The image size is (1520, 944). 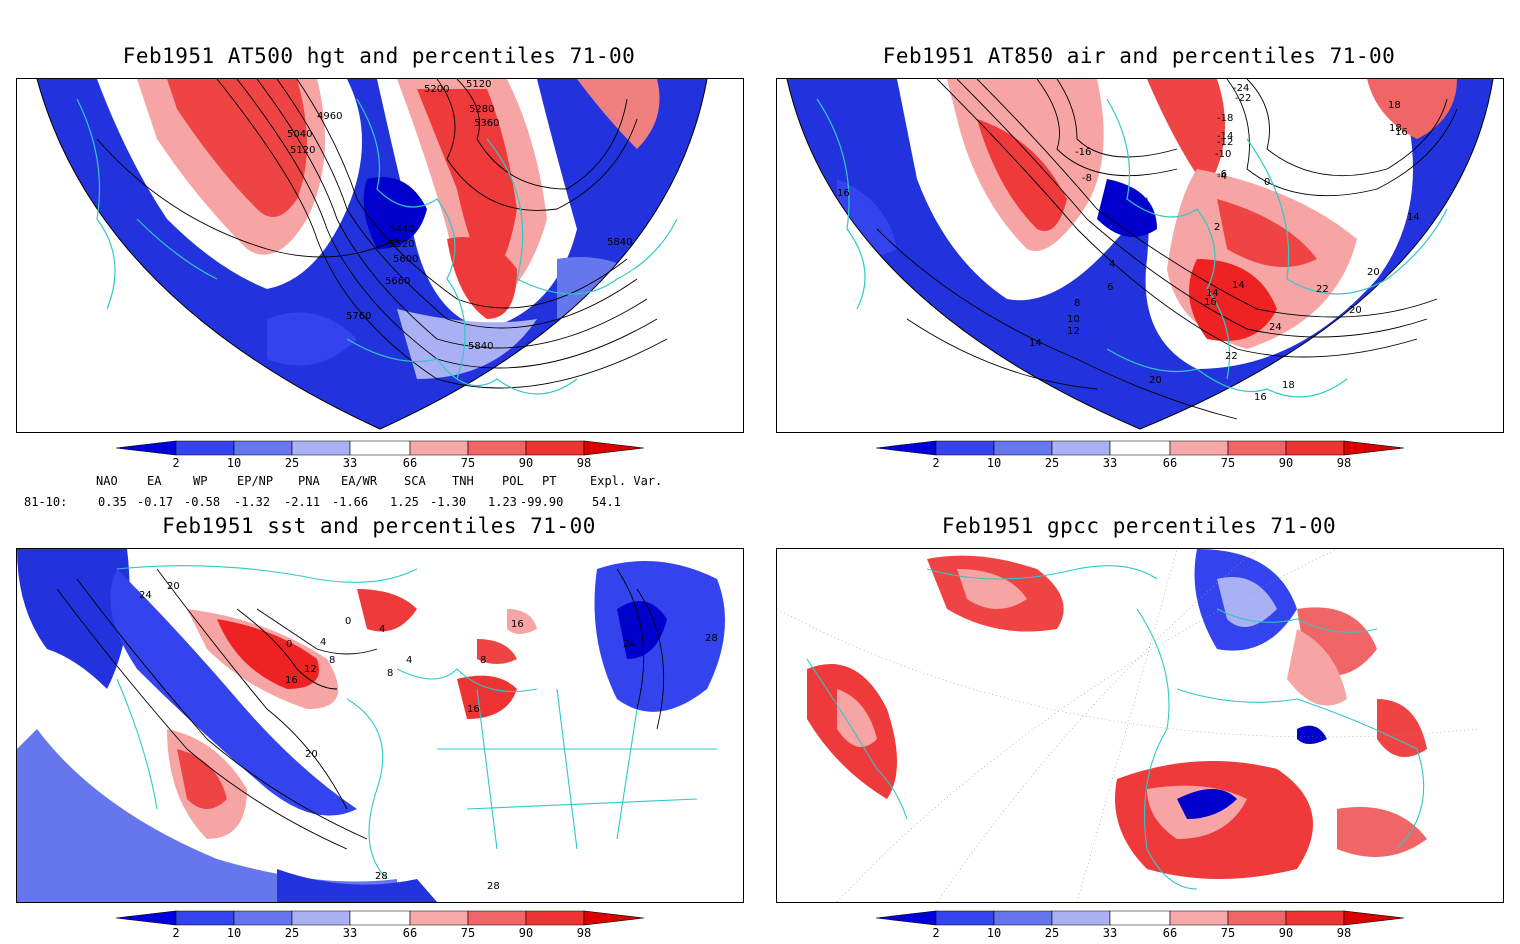 What do you see at coordinates (1139, 56) in the screenshot?
I see `panel-title-air850: Feb1951 AT850 air and percentiles 71-00` at bounding box center [1139, 56].